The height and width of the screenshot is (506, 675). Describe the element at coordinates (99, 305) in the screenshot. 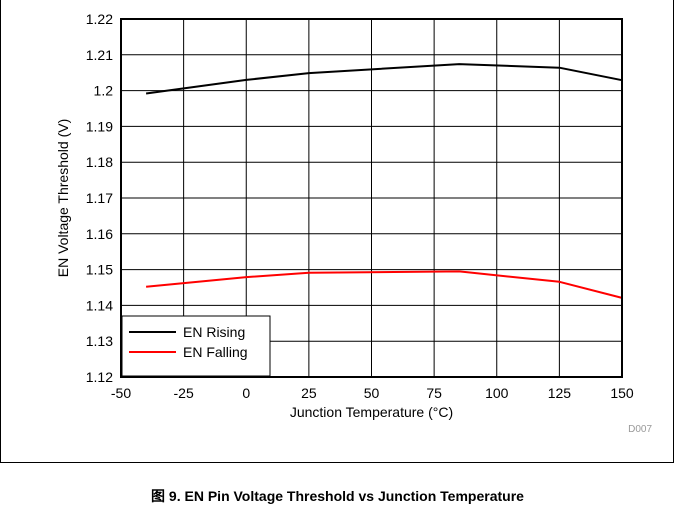

I see `y-tick-label: 1.14` at that location.